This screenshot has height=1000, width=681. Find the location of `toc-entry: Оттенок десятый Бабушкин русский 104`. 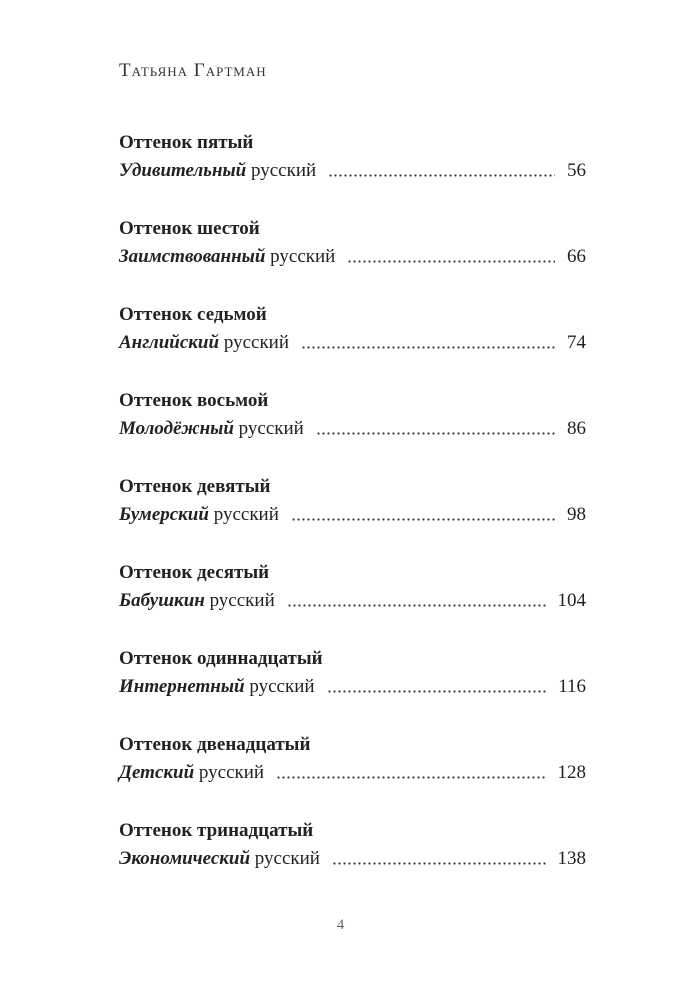

toc-entry: Оттенок десятый Бабушкин русский 104 is located at coordinates (352, 602).